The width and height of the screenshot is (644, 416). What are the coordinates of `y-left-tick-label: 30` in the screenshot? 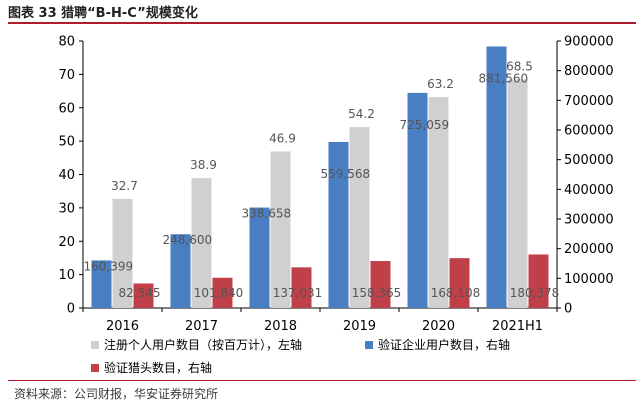 It's located at (66, 208).